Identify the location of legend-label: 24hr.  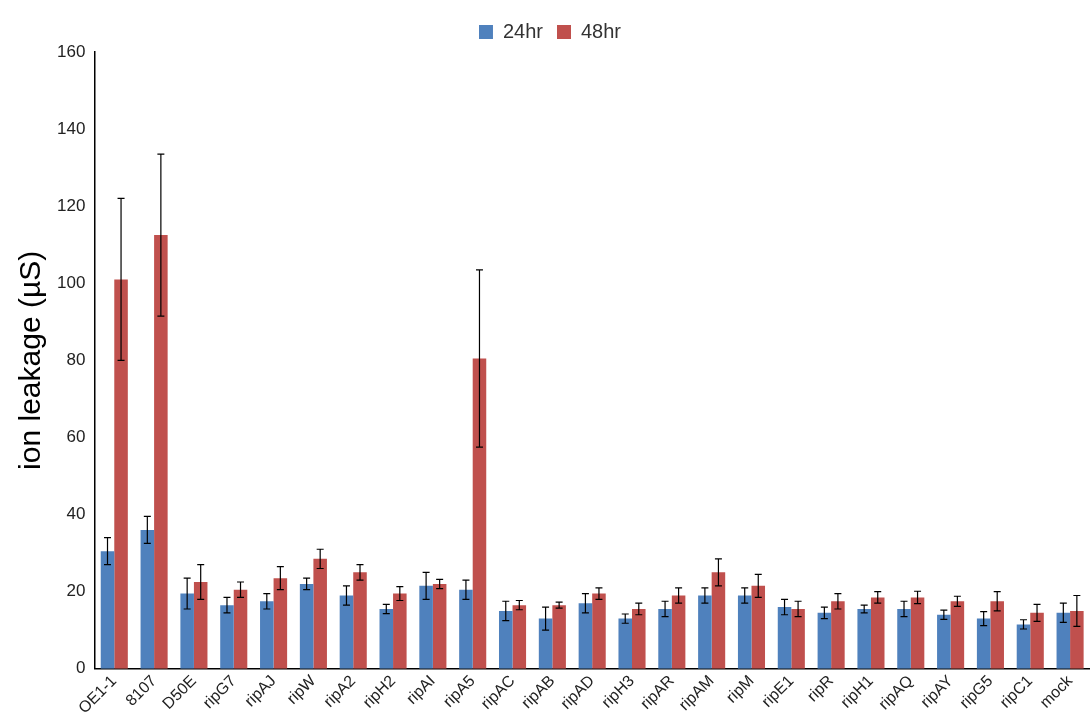
(523, 30).